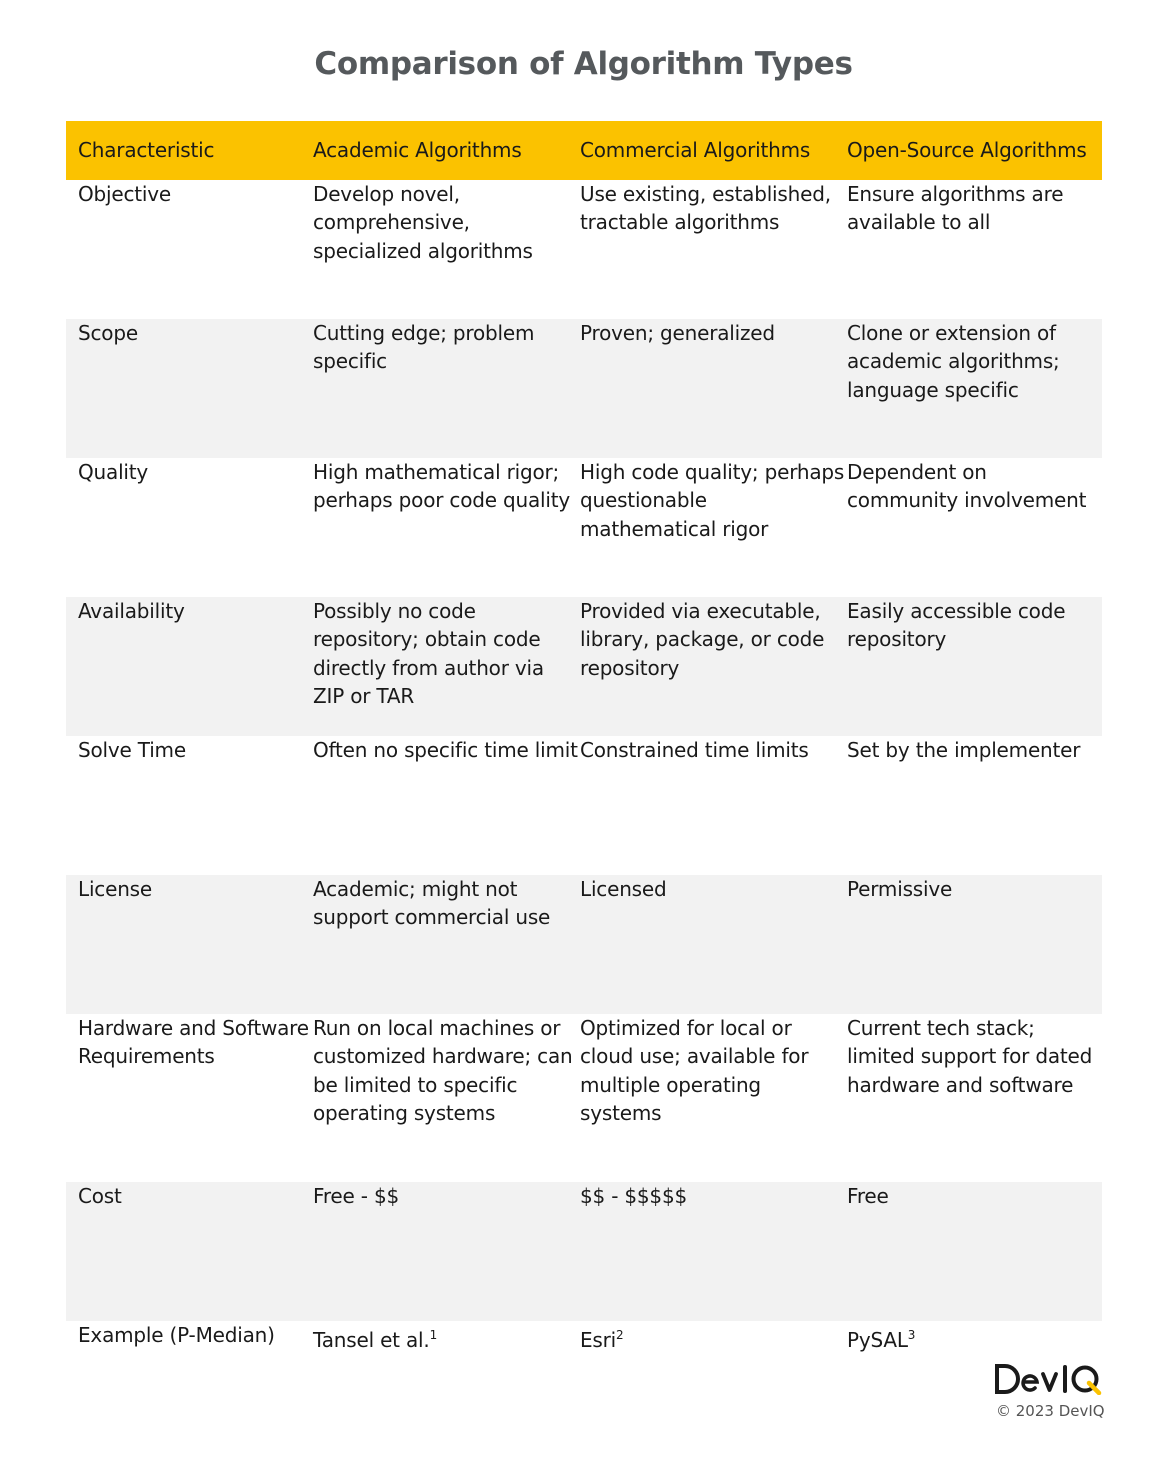 The image size is (1167, 1462). Describe the element at coordinates (877, 1340) in the screenshot. I see `example-open-source: PySAL` at that location.